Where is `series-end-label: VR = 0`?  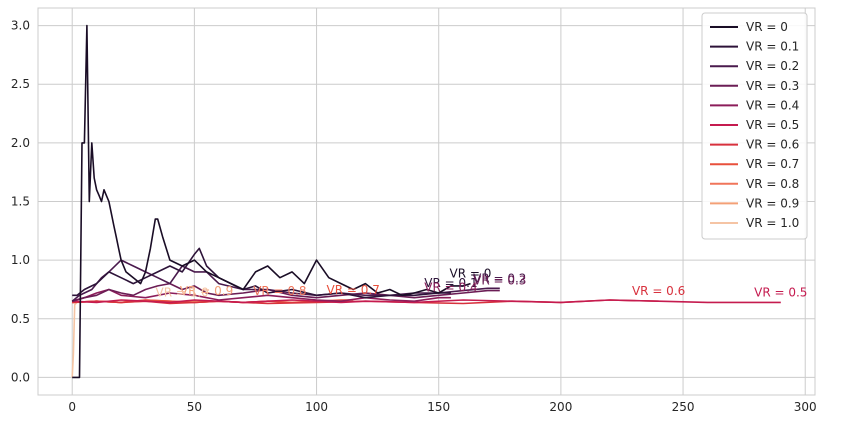
series-end-label: VR = 0 is located at coordinates (471, 274).